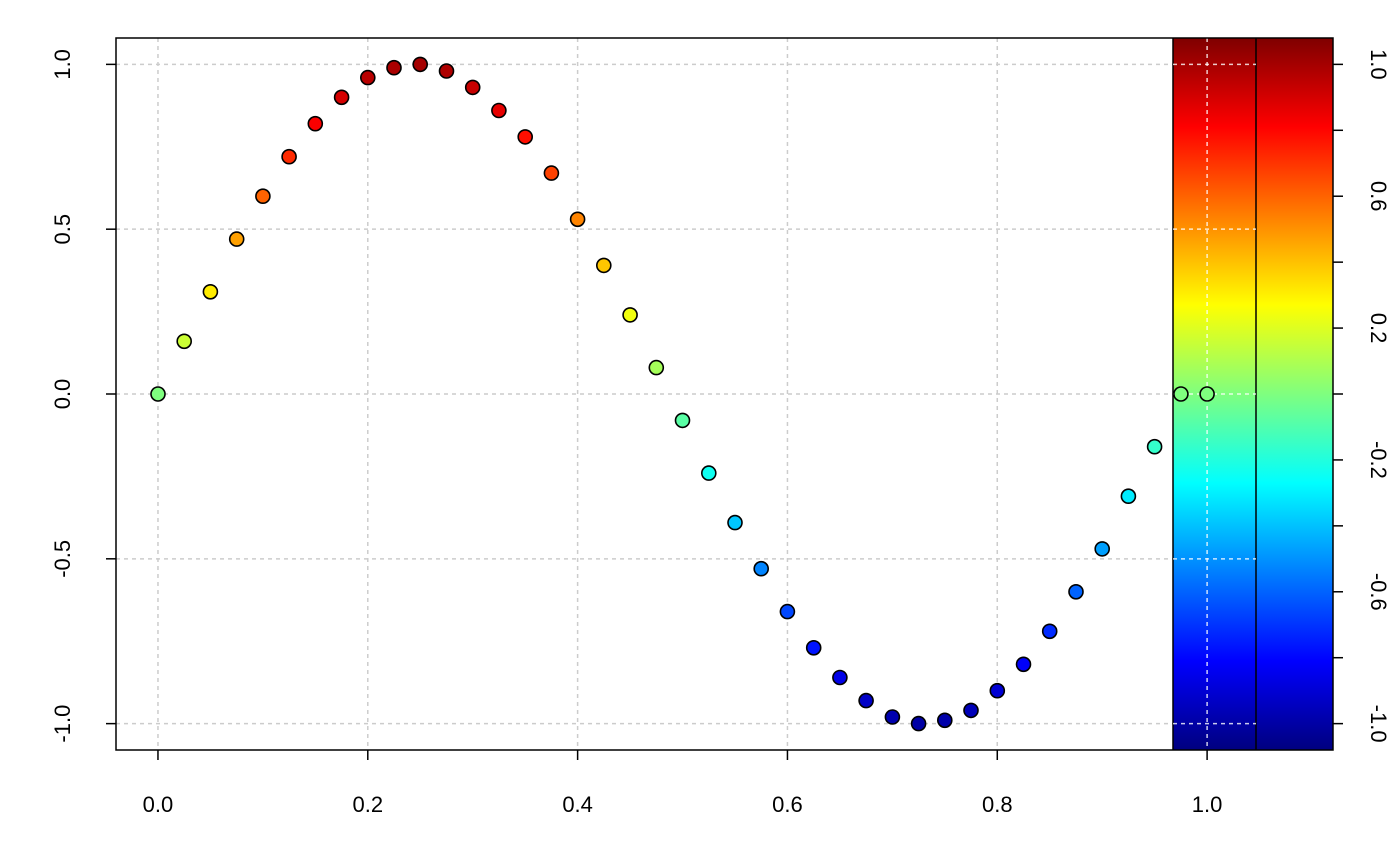 Image resolution: width=1400 pixels, height=866 pixels. What do you see at coordinates (1378, 196) in the screenshot?
I see `colorbar-tick-label: 0.6` at bounding box center [1378, 196].